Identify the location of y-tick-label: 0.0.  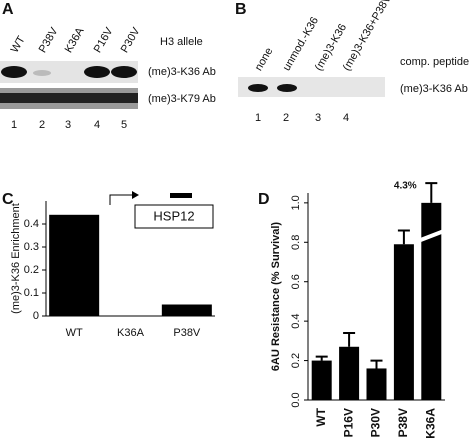
(296, 399).